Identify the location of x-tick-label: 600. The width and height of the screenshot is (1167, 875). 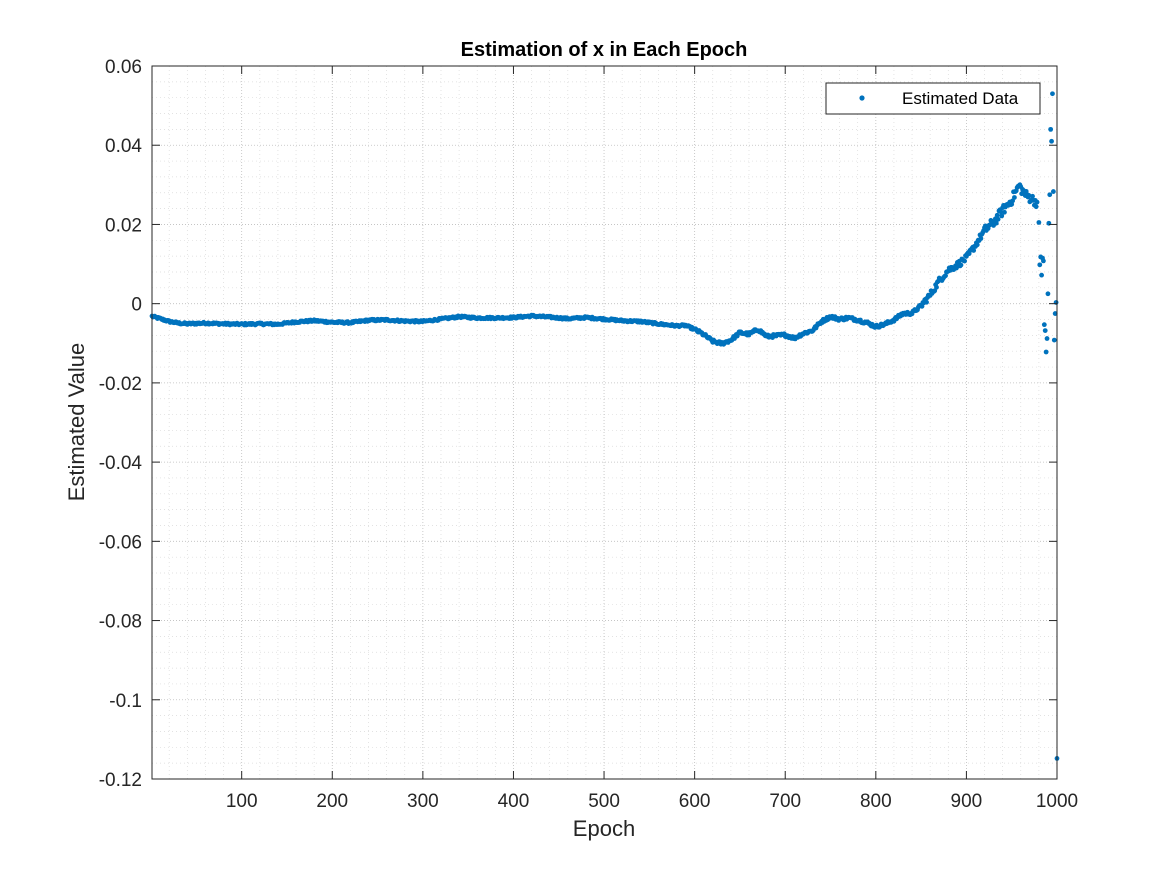
(695, 801).